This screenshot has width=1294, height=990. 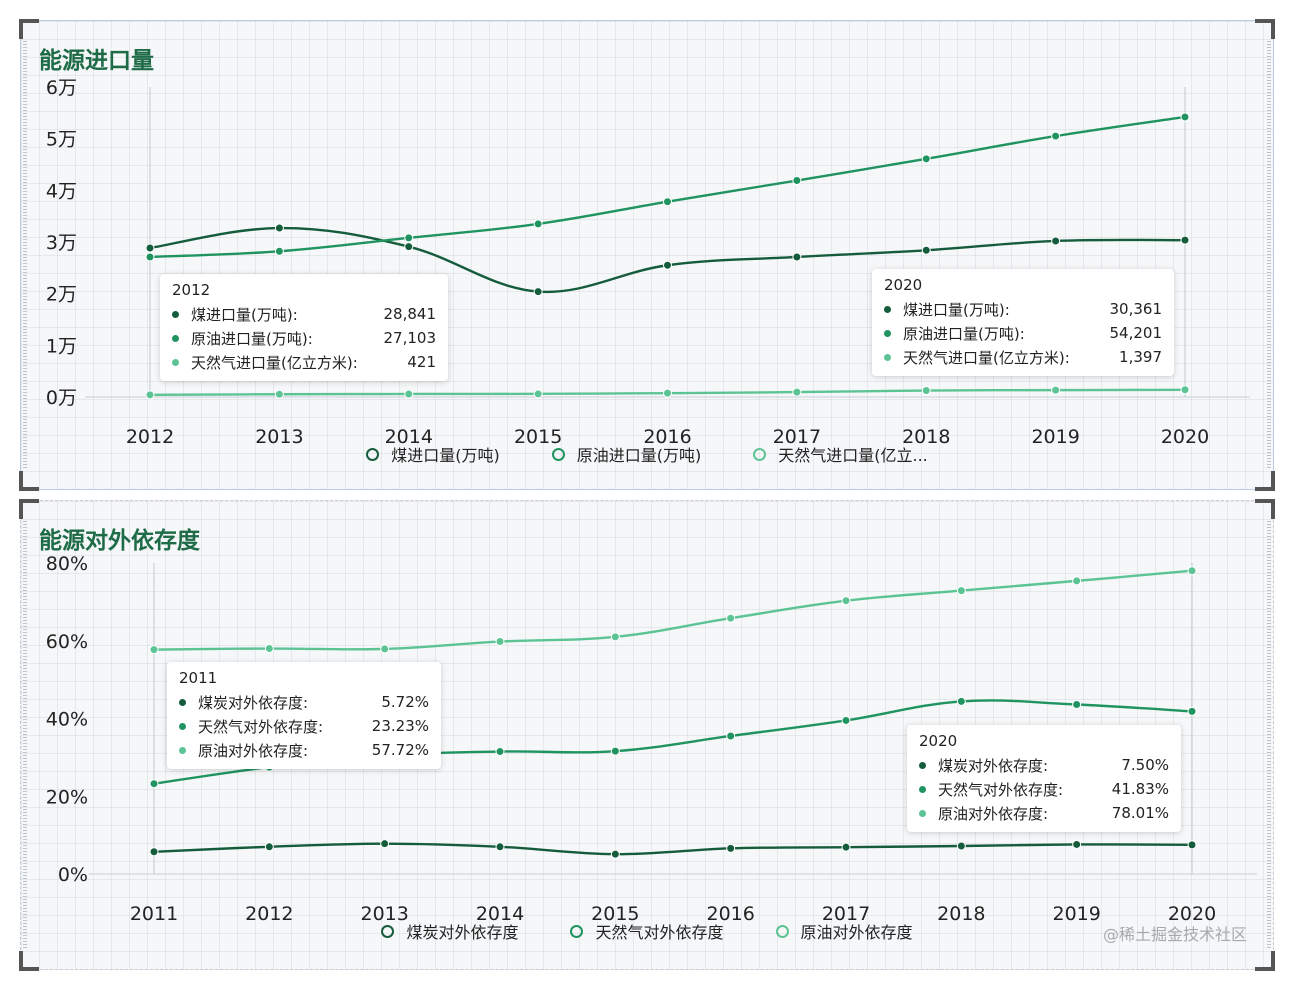 I want to click on x-tick-label: 2017, so click(x=846, y=914).